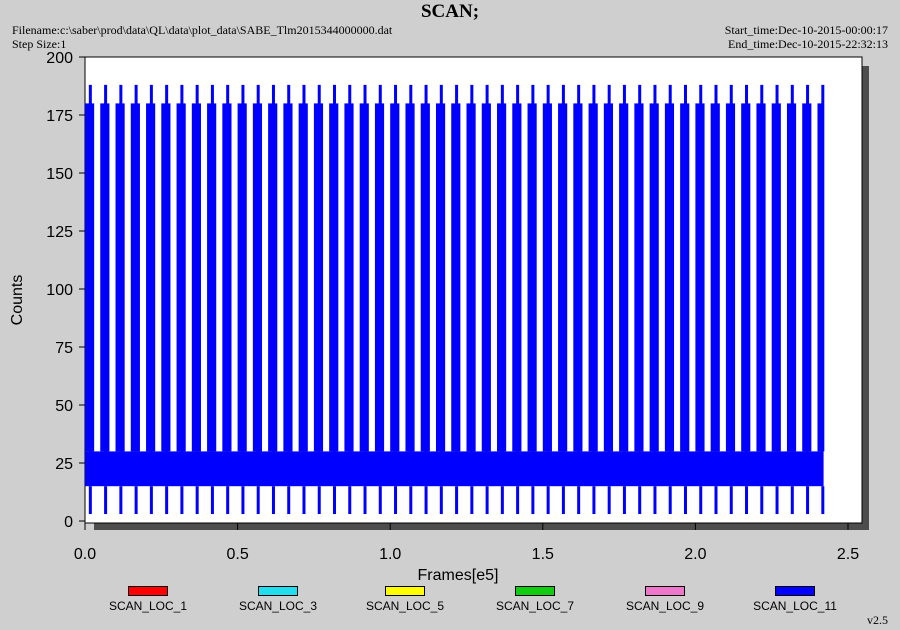  What do you see at coordinates (59, 116) in the screenshot?
I see `y-tick-label: 175` at bounding box center [59, 116].